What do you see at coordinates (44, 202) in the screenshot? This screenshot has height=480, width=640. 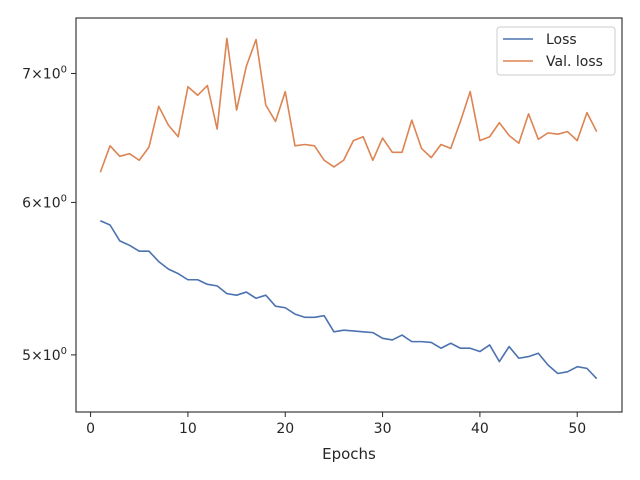 I see `y-tick-label: 6×100` at bounding box center [44, 202].